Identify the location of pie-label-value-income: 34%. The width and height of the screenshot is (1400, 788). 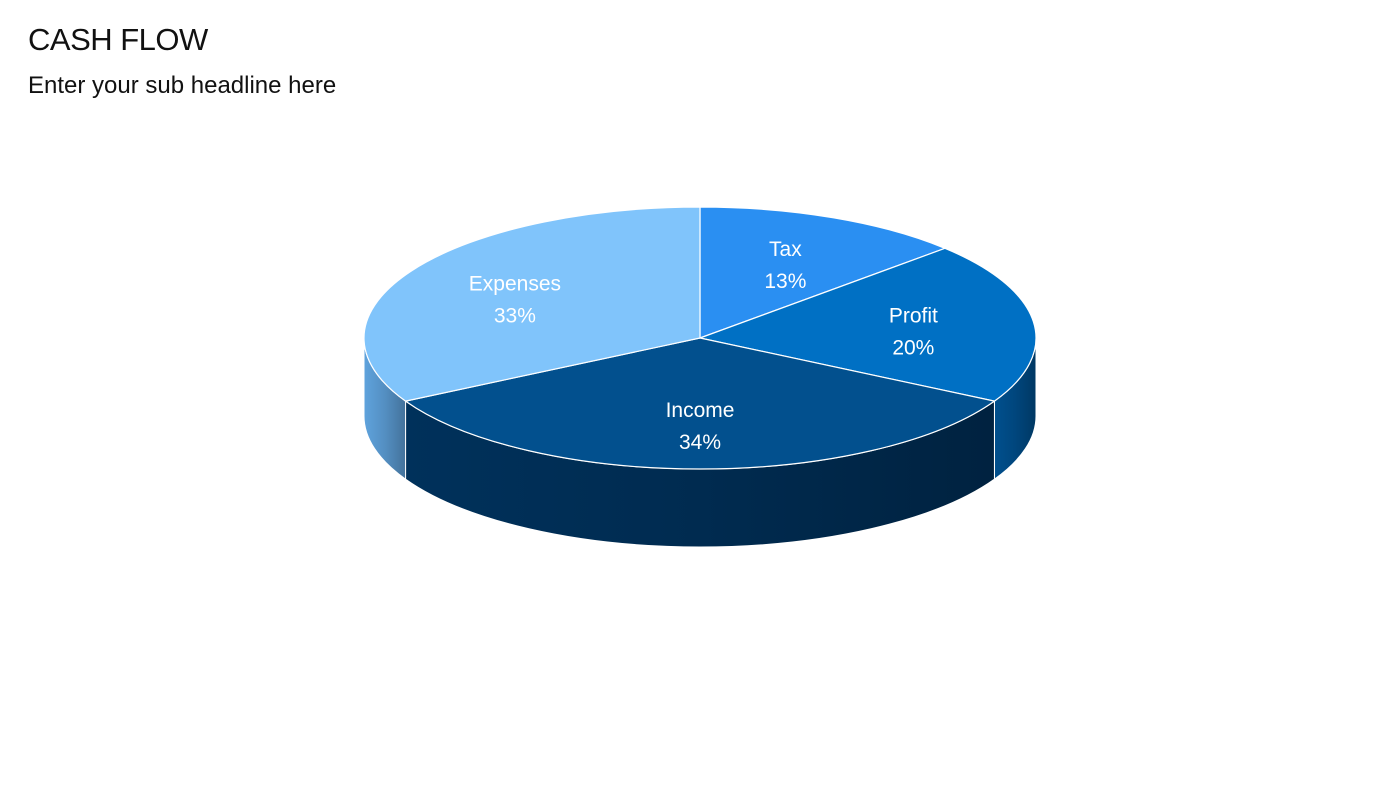
(700, 442).